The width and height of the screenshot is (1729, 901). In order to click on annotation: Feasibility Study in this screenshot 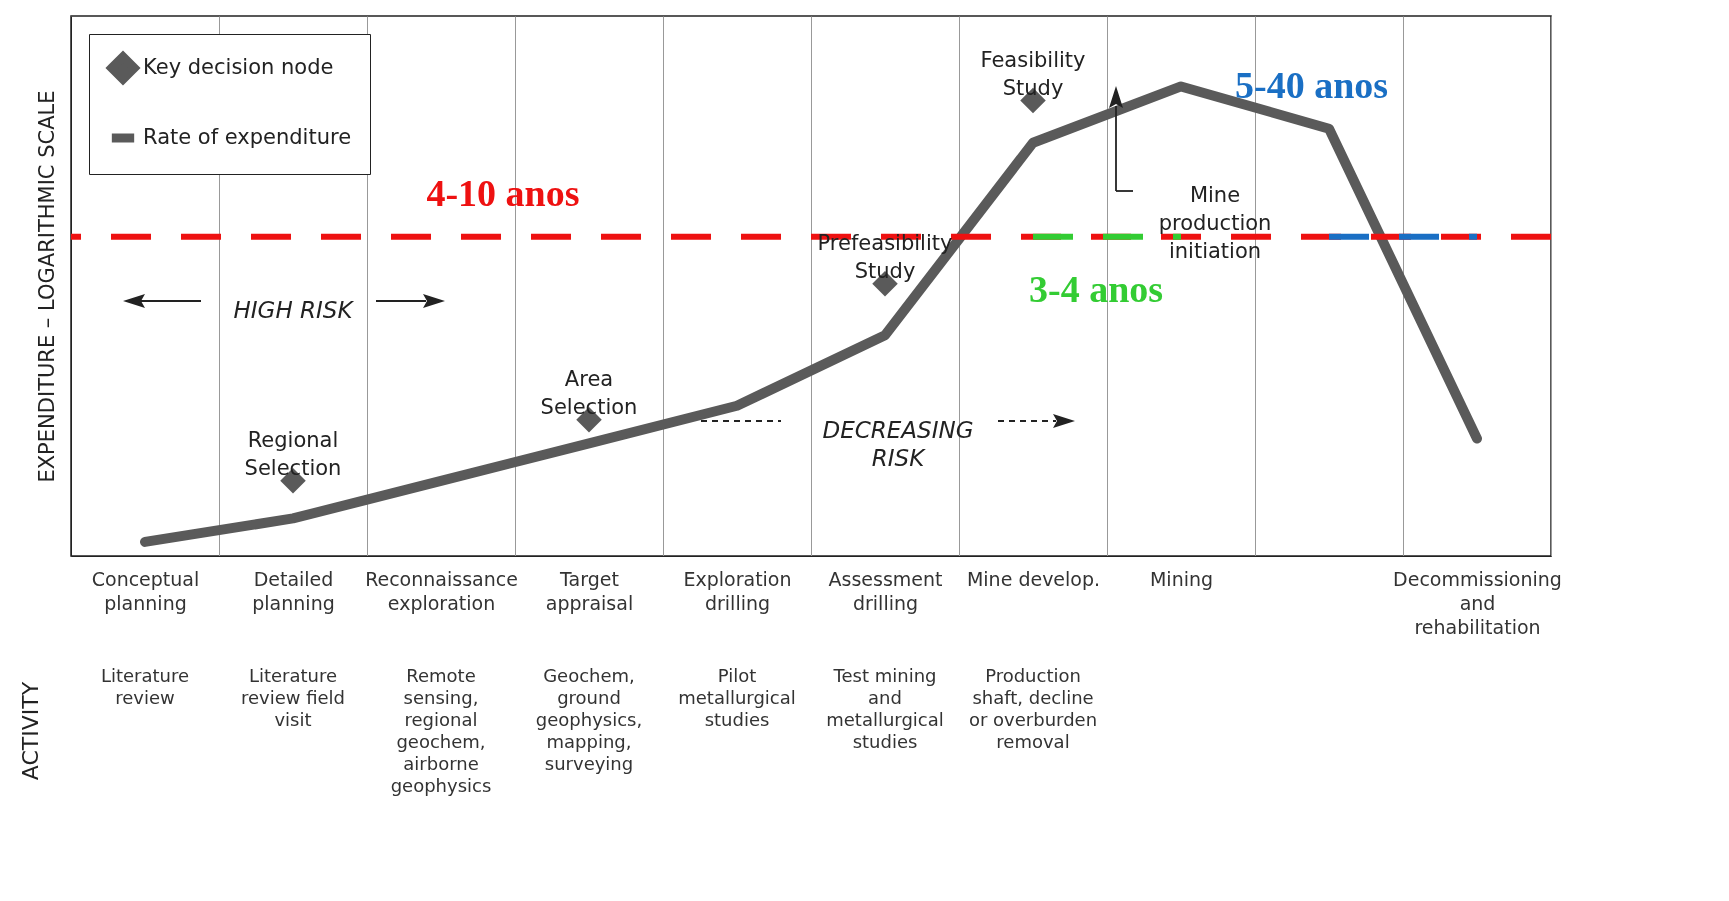, I will do `click(1033, 73)`.